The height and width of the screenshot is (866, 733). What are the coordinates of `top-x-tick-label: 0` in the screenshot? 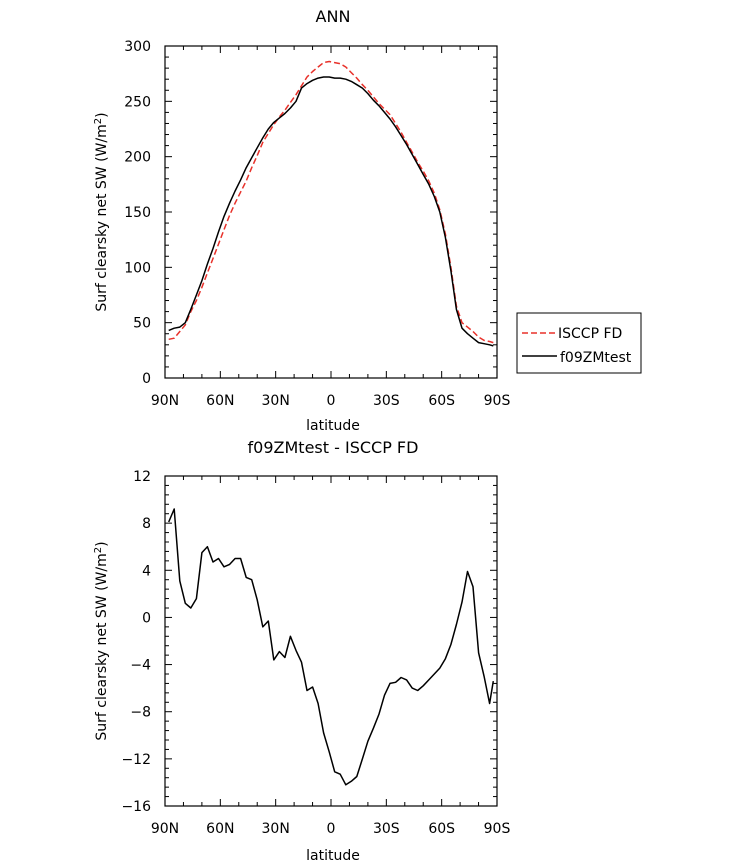 It's located at (331, 401).